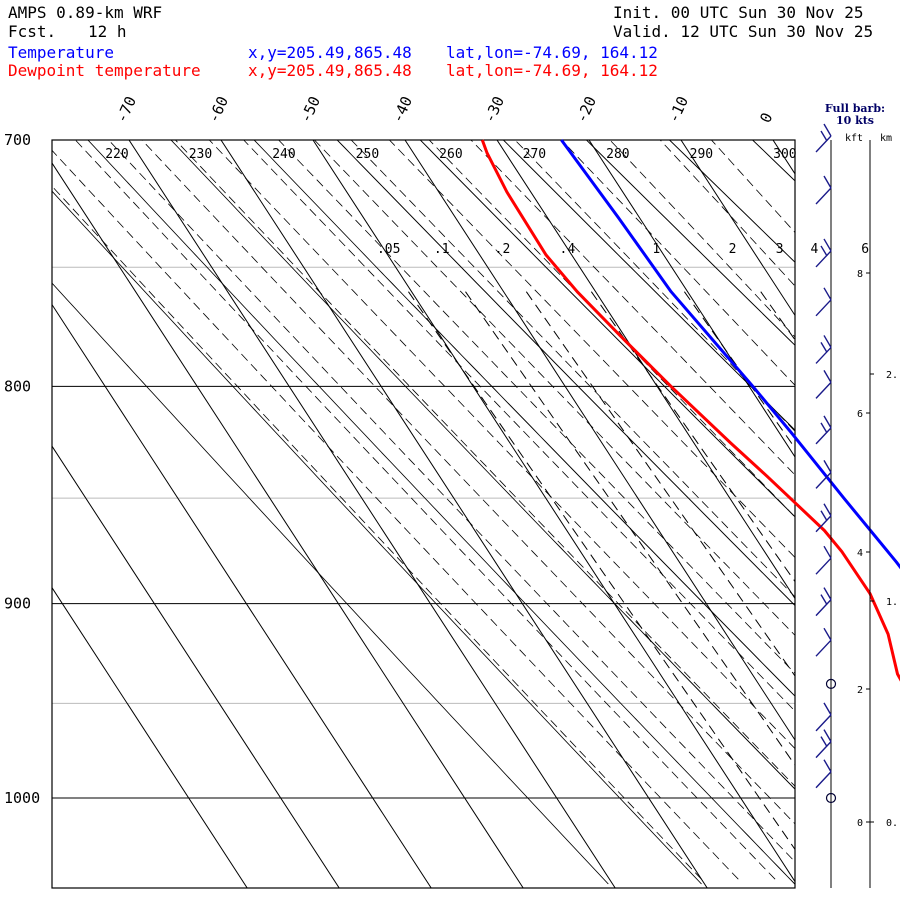 The height and width of the screenshot is (900, 900). I want to click on km-tick-label: 2., so click(892, 375).